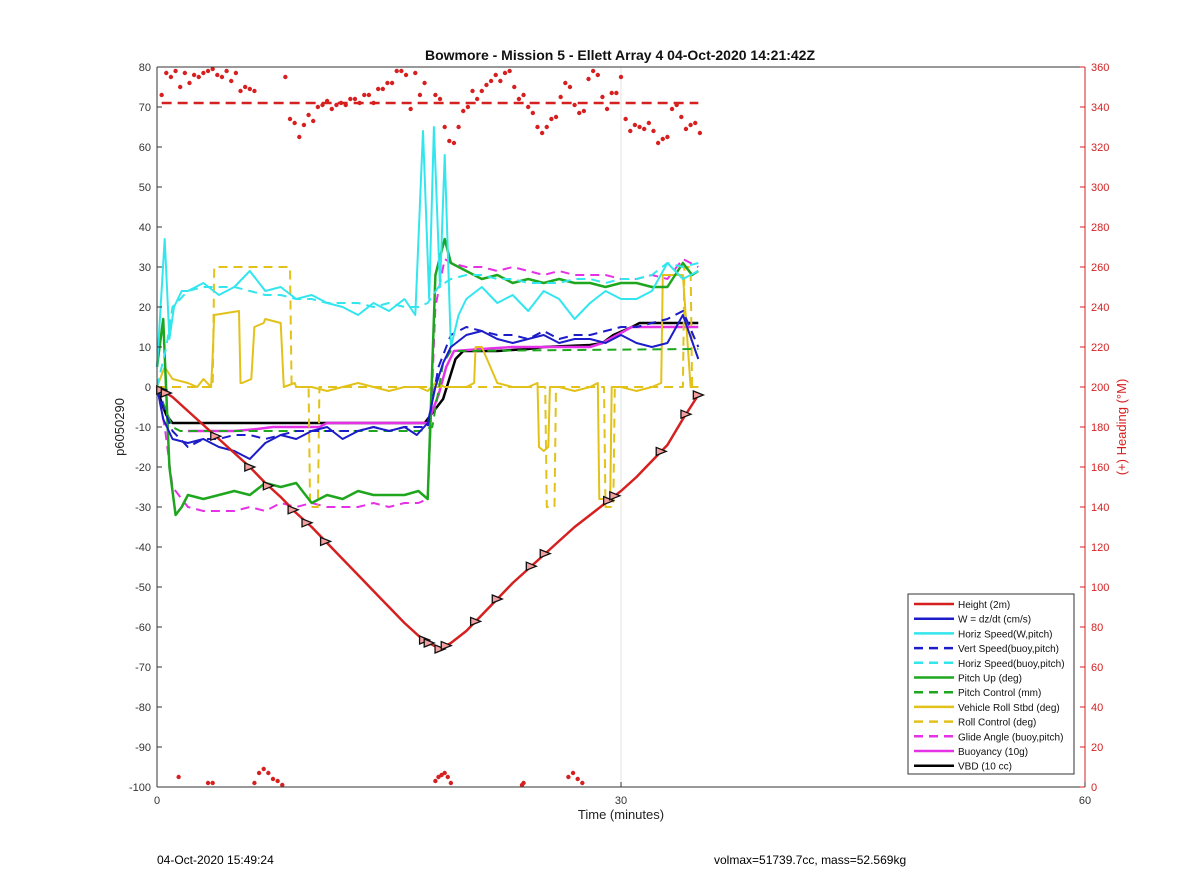  I want to click on y2-tick-label: 20, so click(1097, 748).